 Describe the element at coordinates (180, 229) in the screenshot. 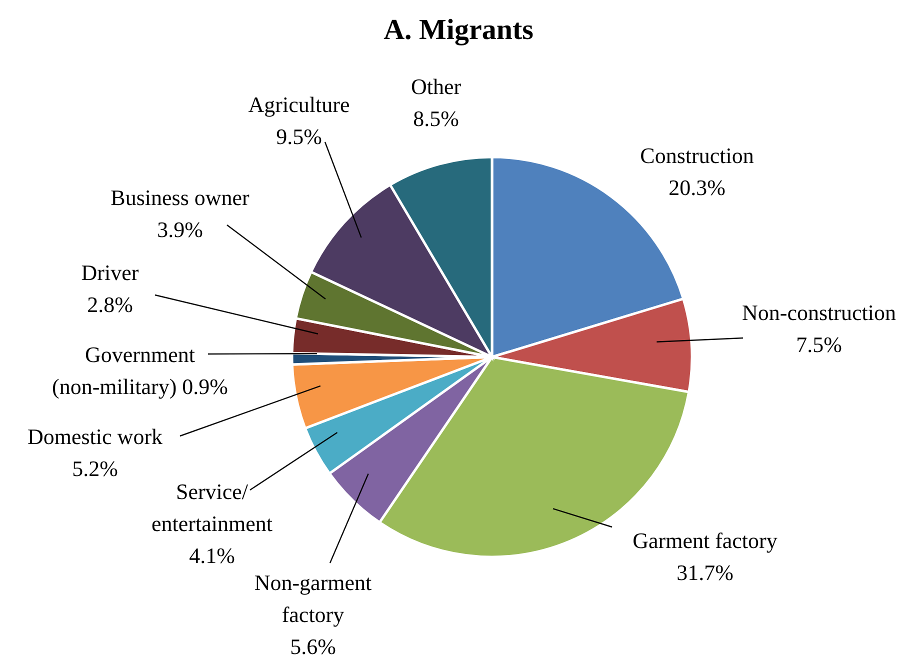

I see `data-label: 3.9%` at that location.